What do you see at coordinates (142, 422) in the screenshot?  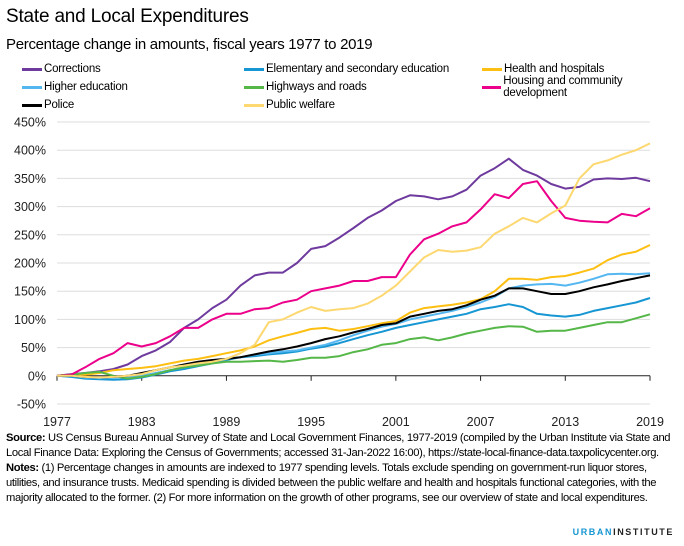 I see `x-tick-label: 1983` at bounding box center [142, 422].